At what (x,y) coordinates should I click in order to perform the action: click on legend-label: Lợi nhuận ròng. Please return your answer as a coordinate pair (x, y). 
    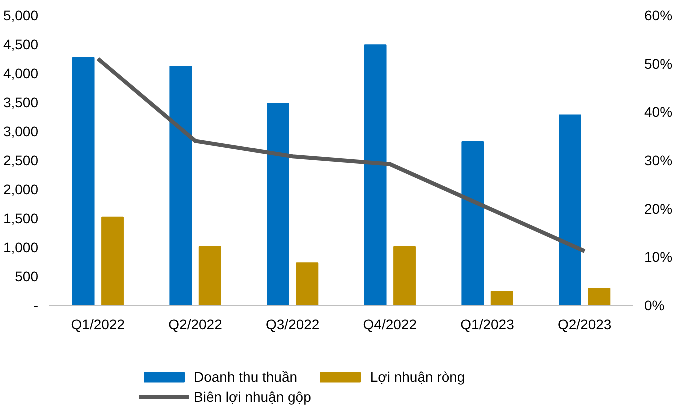
    Looking at the image, I should click on (418, 377).